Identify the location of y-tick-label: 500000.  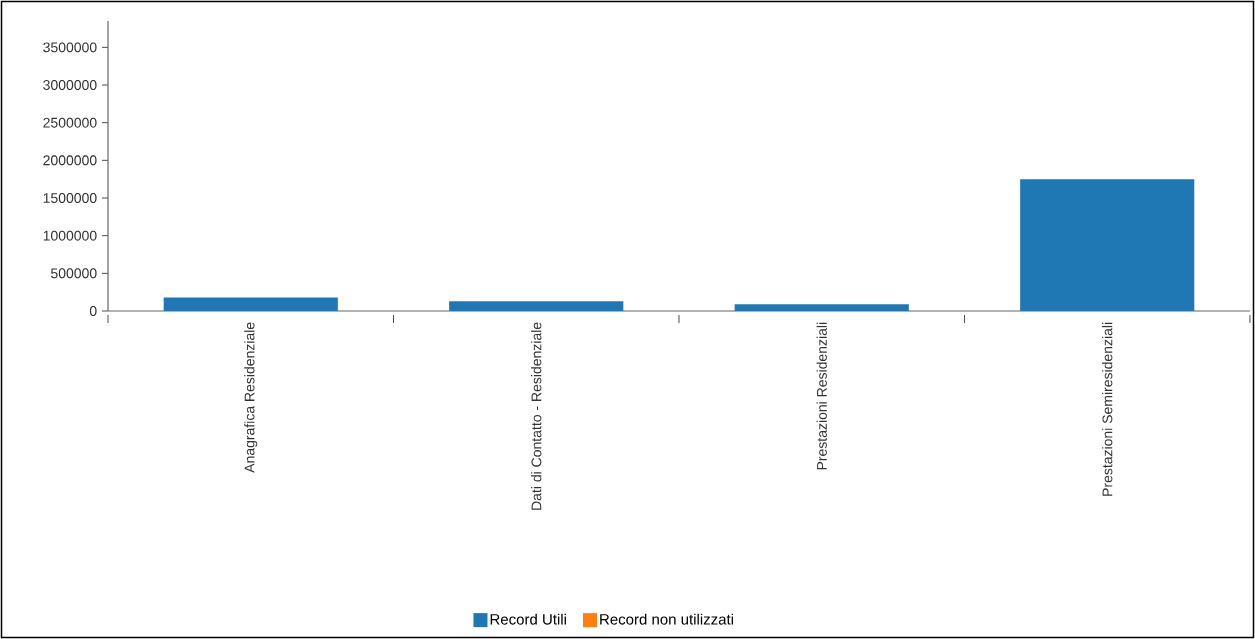
(73, 273).